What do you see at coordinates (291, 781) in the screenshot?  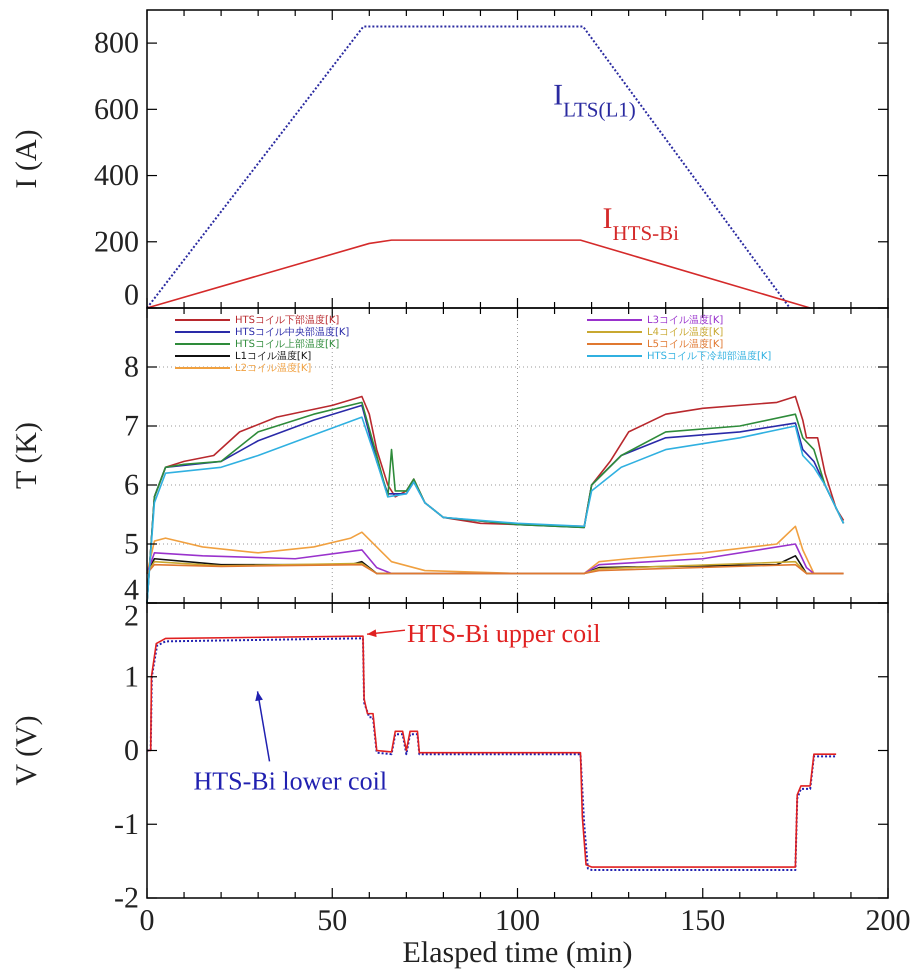 I see `series-label: HTS-Bi lower coil` at bounding box center [291, 781].